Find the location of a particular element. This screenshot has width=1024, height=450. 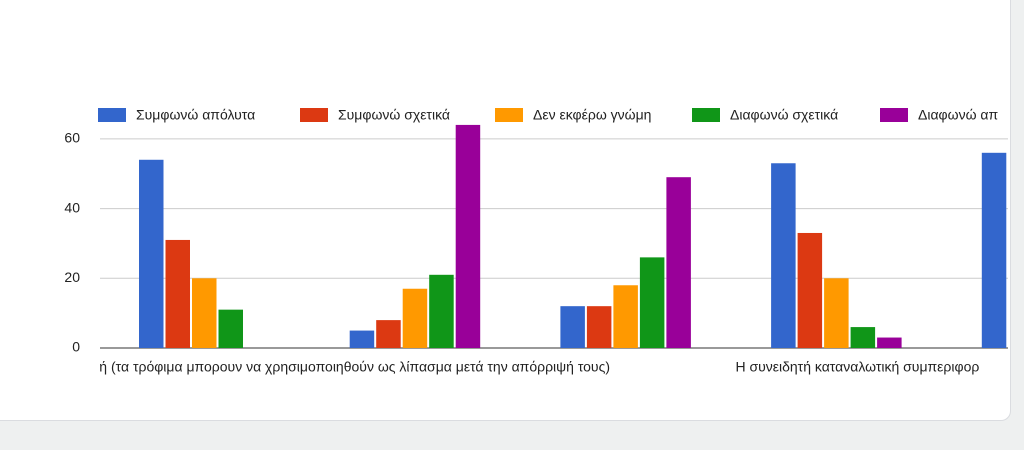

y-tick-label: 60 is located at coordinates (72, 138).